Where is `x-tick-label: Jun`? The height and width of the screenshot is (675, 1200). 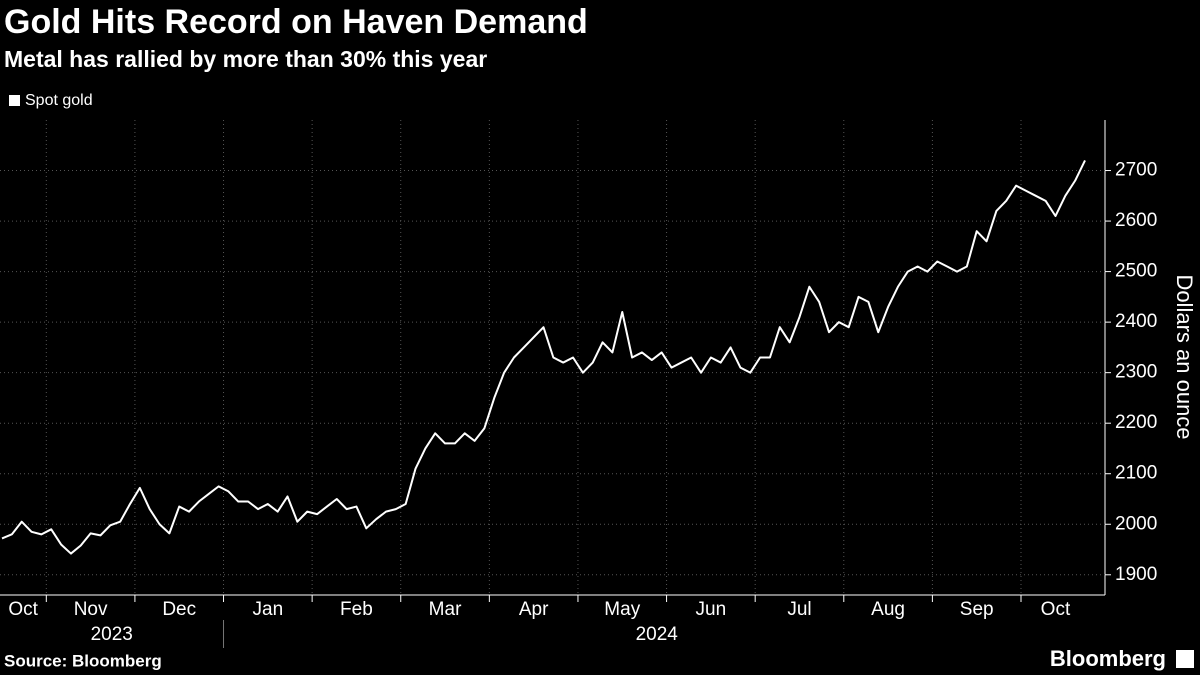 x-tick-label: Jun is located at coordinates (711, 609).